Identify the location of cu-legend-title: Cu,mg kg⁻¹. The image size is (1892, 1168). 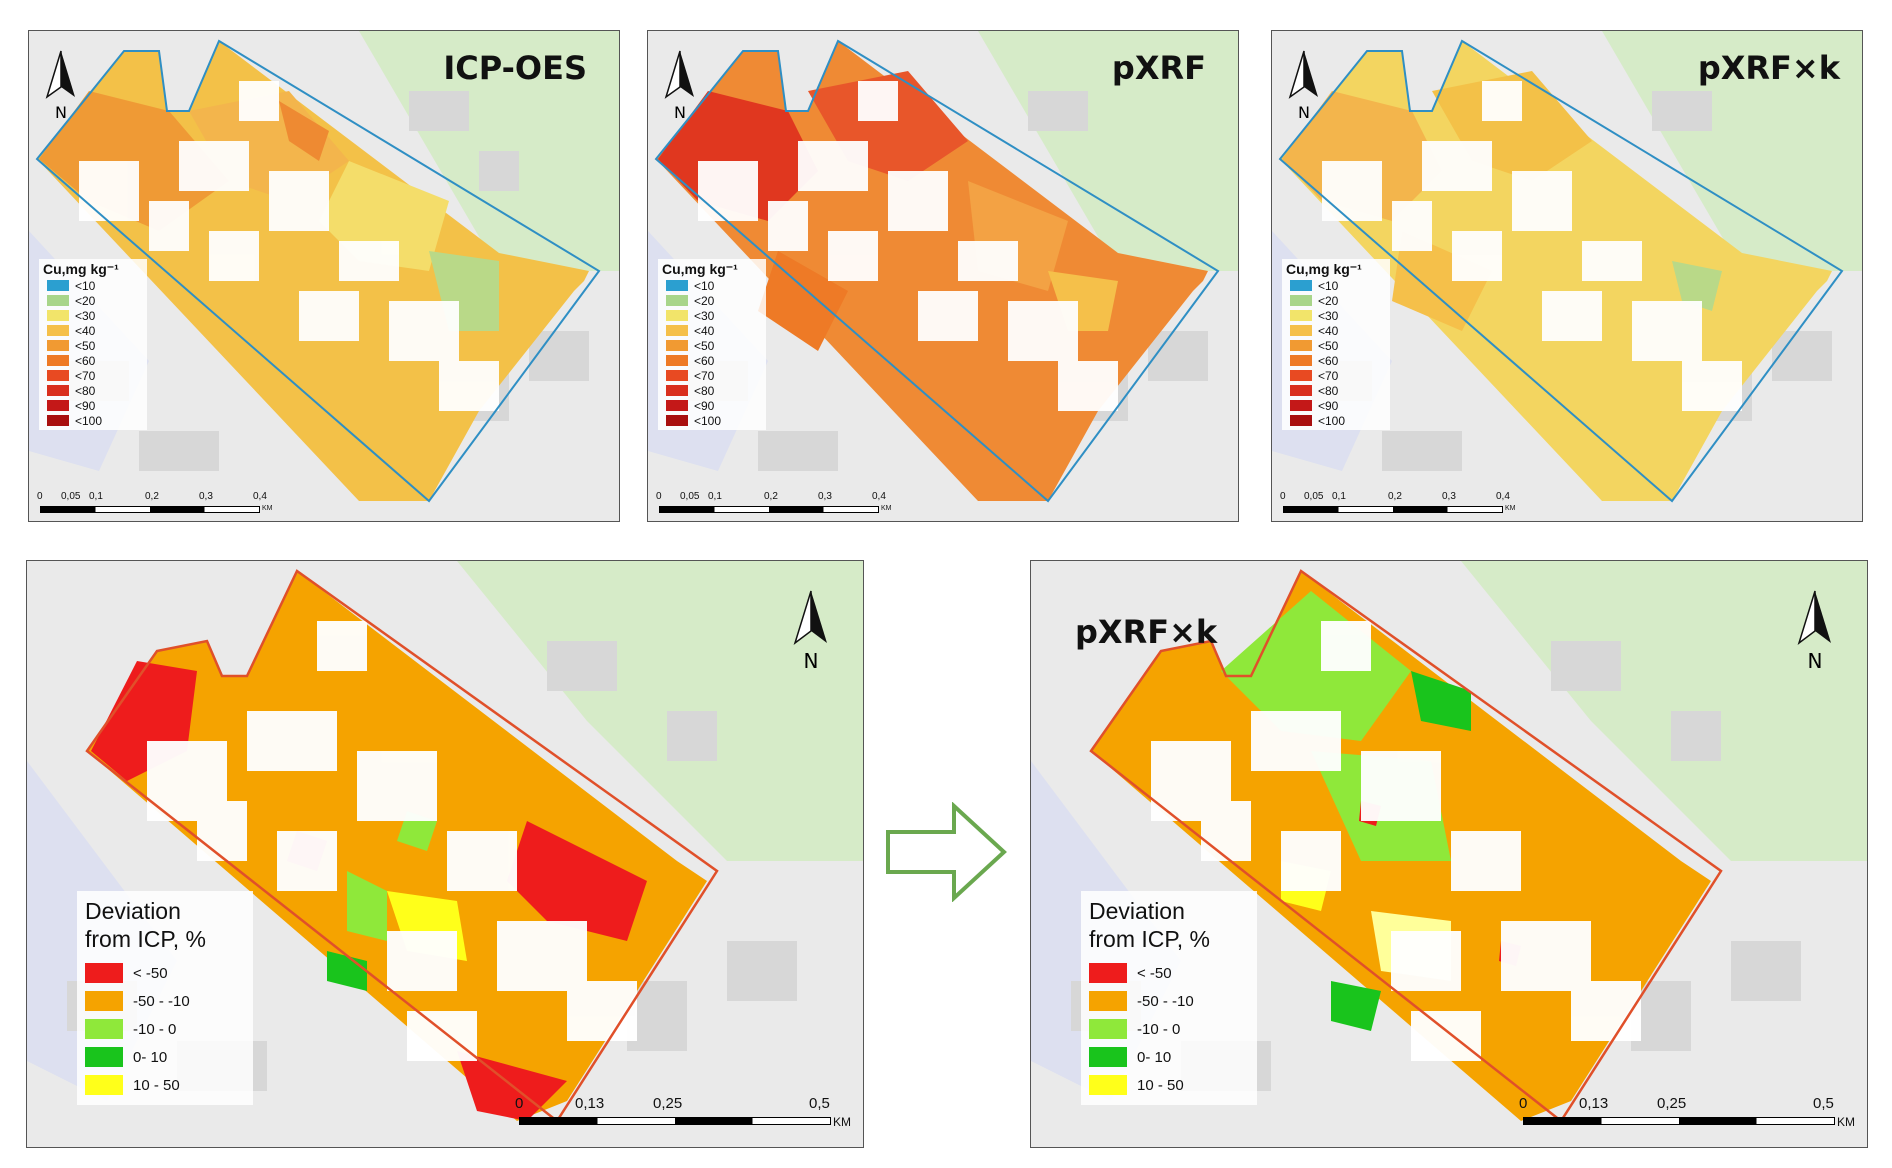
(81, 269).